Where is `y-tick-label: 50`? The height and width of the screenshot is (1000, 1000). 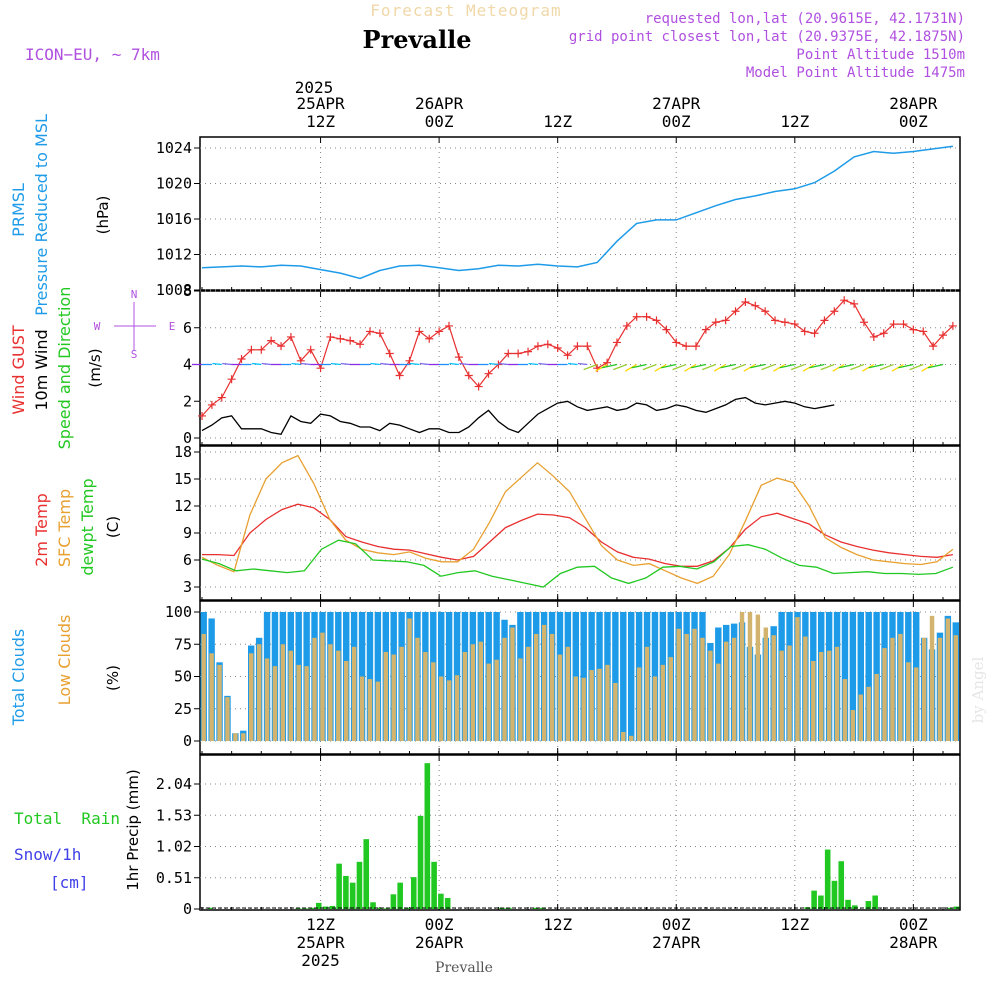
y-tick-label: 50 is located at coordinates (183, 677).